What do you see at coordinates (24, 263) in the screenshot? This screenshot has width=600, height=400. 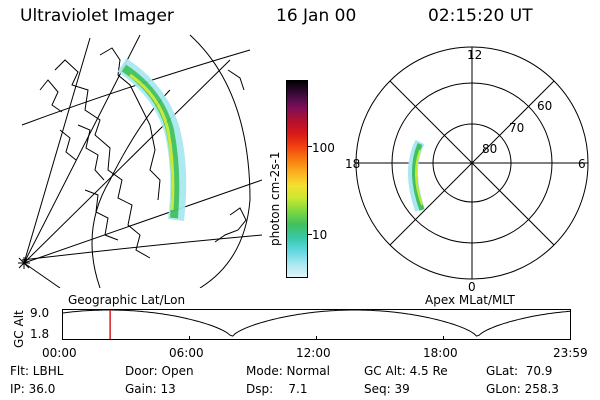 I see `pole-marker` at bounding box center [24, 263].